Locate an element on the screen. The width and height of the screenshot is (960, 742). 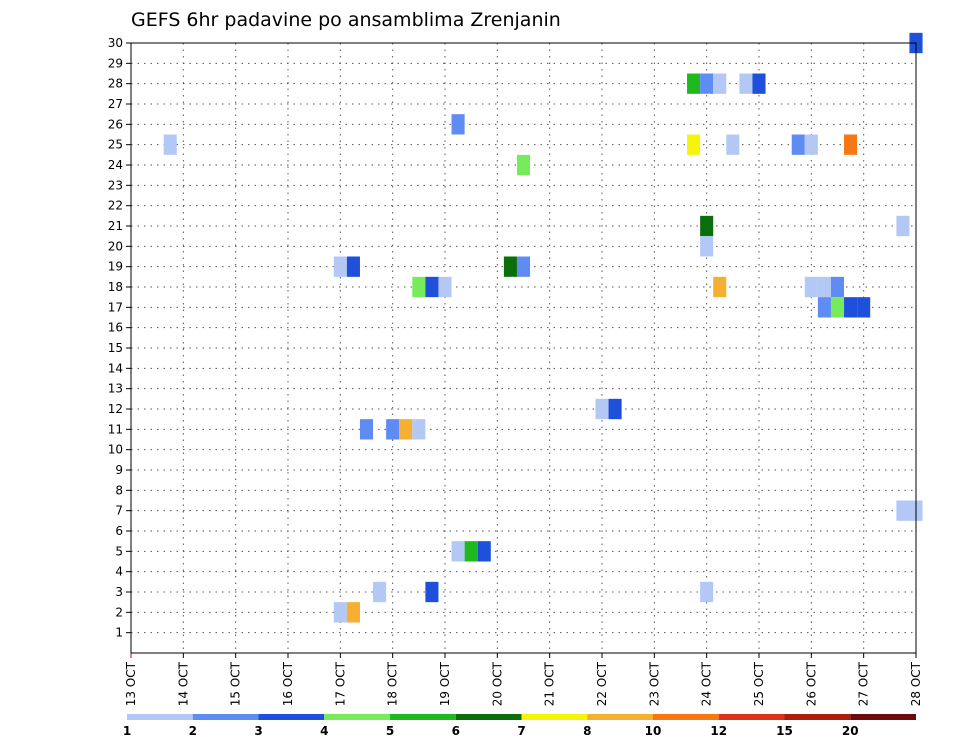
x-tick-label: 23 OCT is located at coordinates (654, 683).